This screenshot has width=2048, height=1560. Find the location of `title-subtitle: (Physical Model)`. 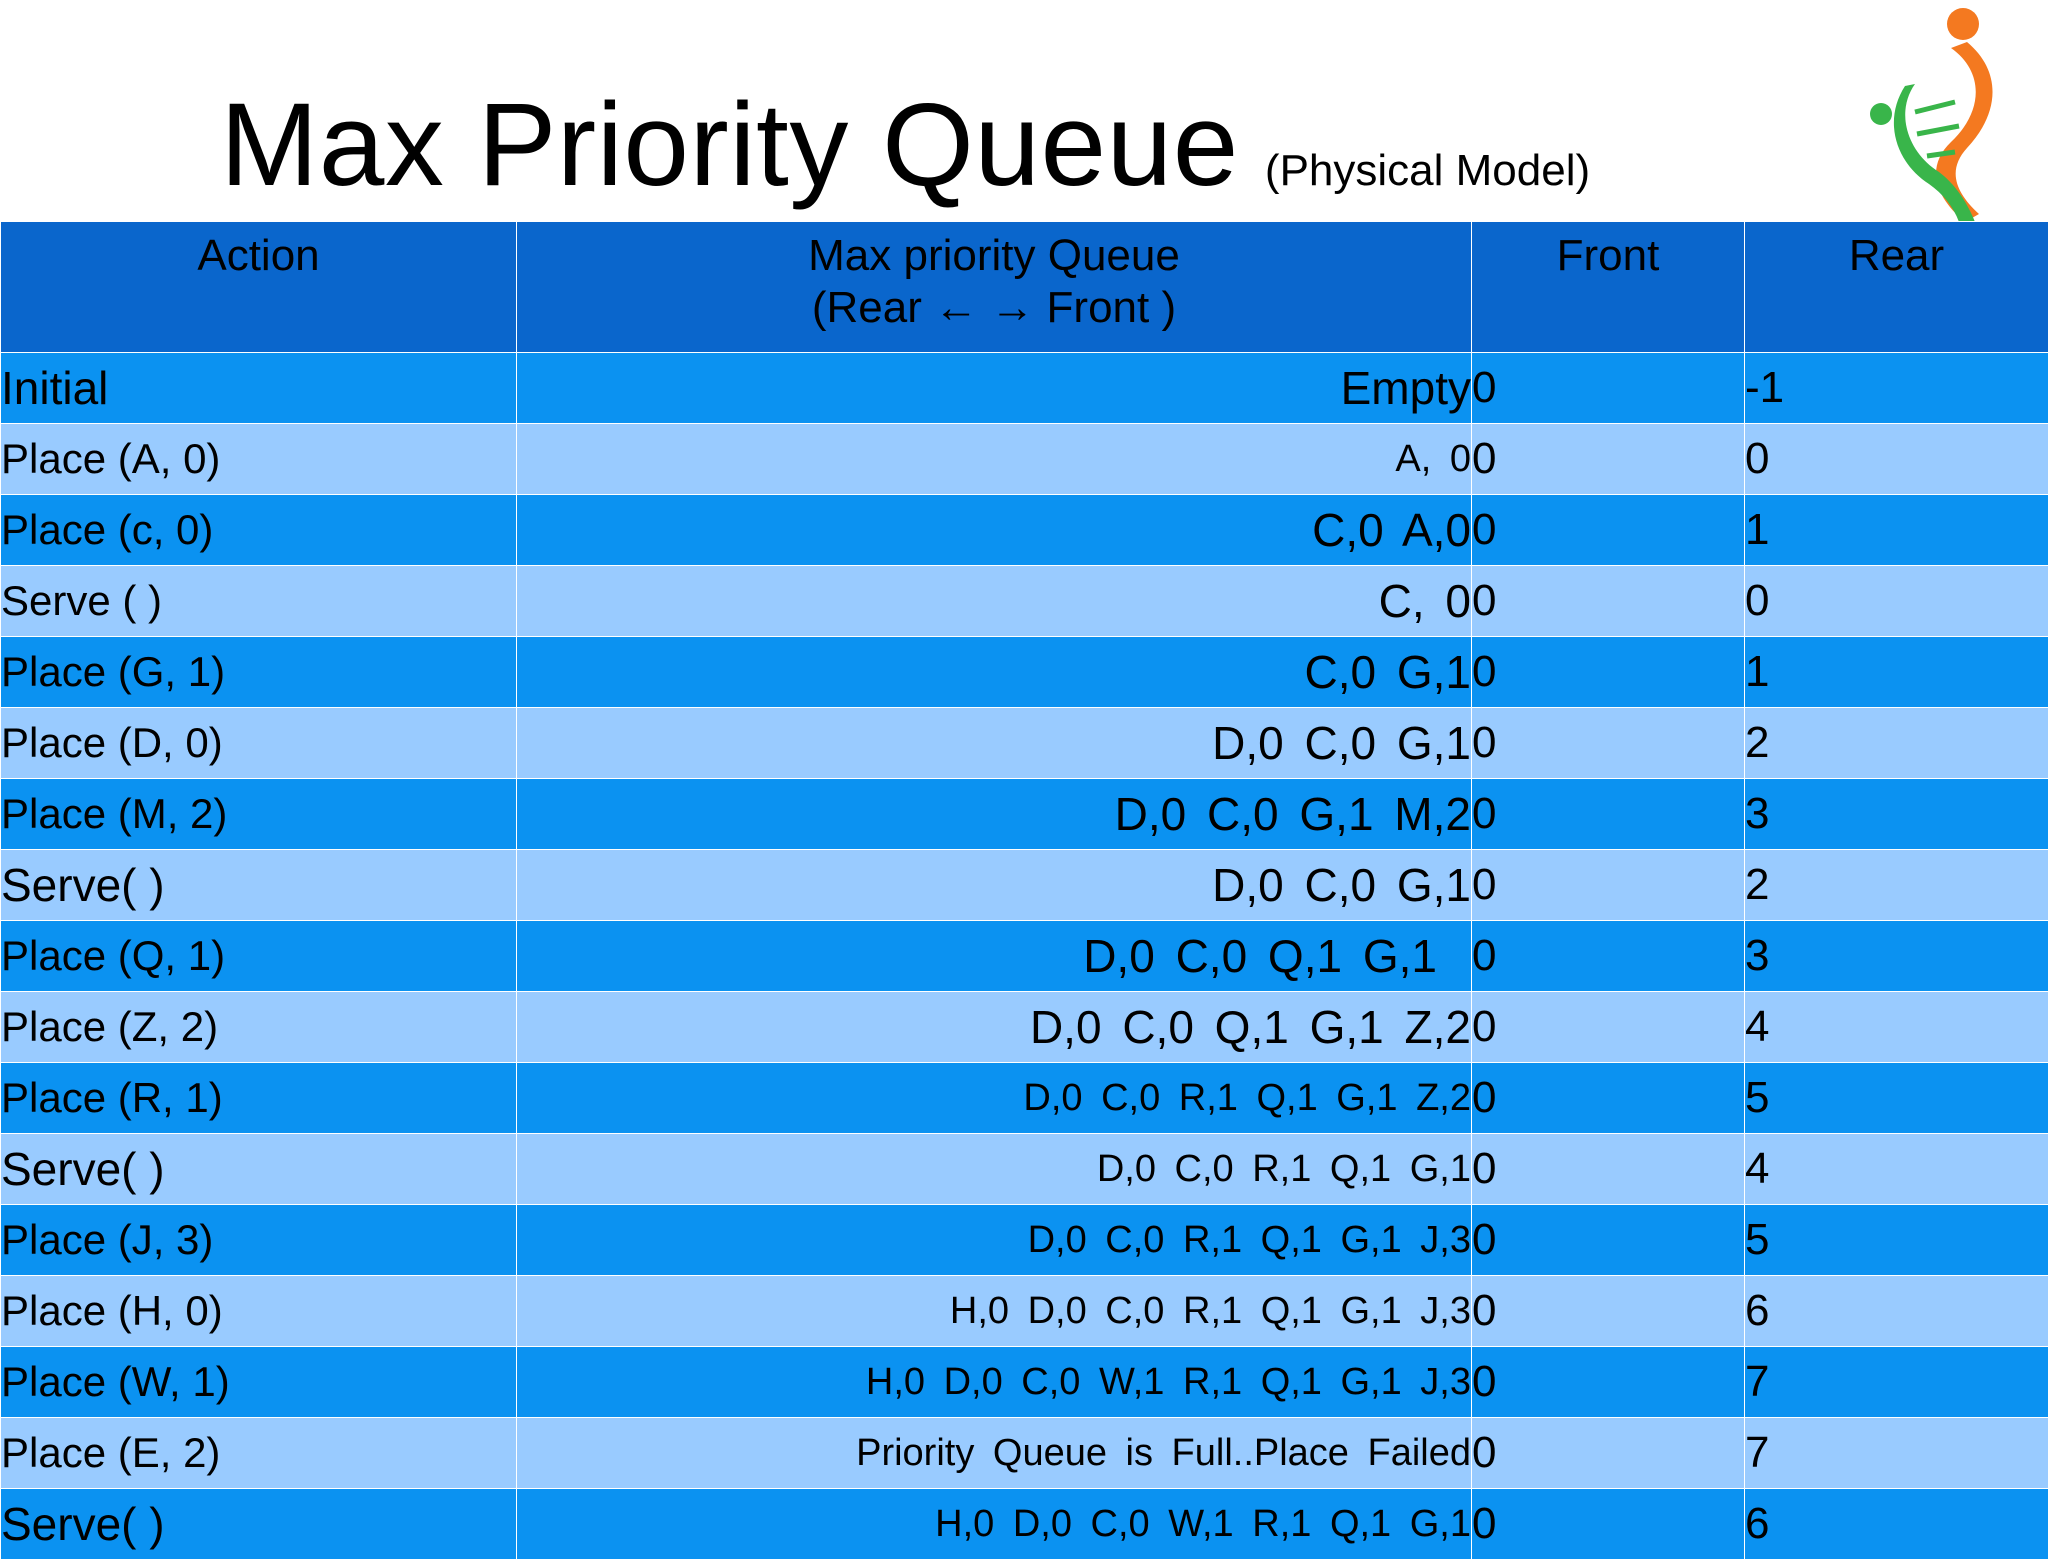

title-subtitle: (Physical Model) is located at coordinates (1427, 170).